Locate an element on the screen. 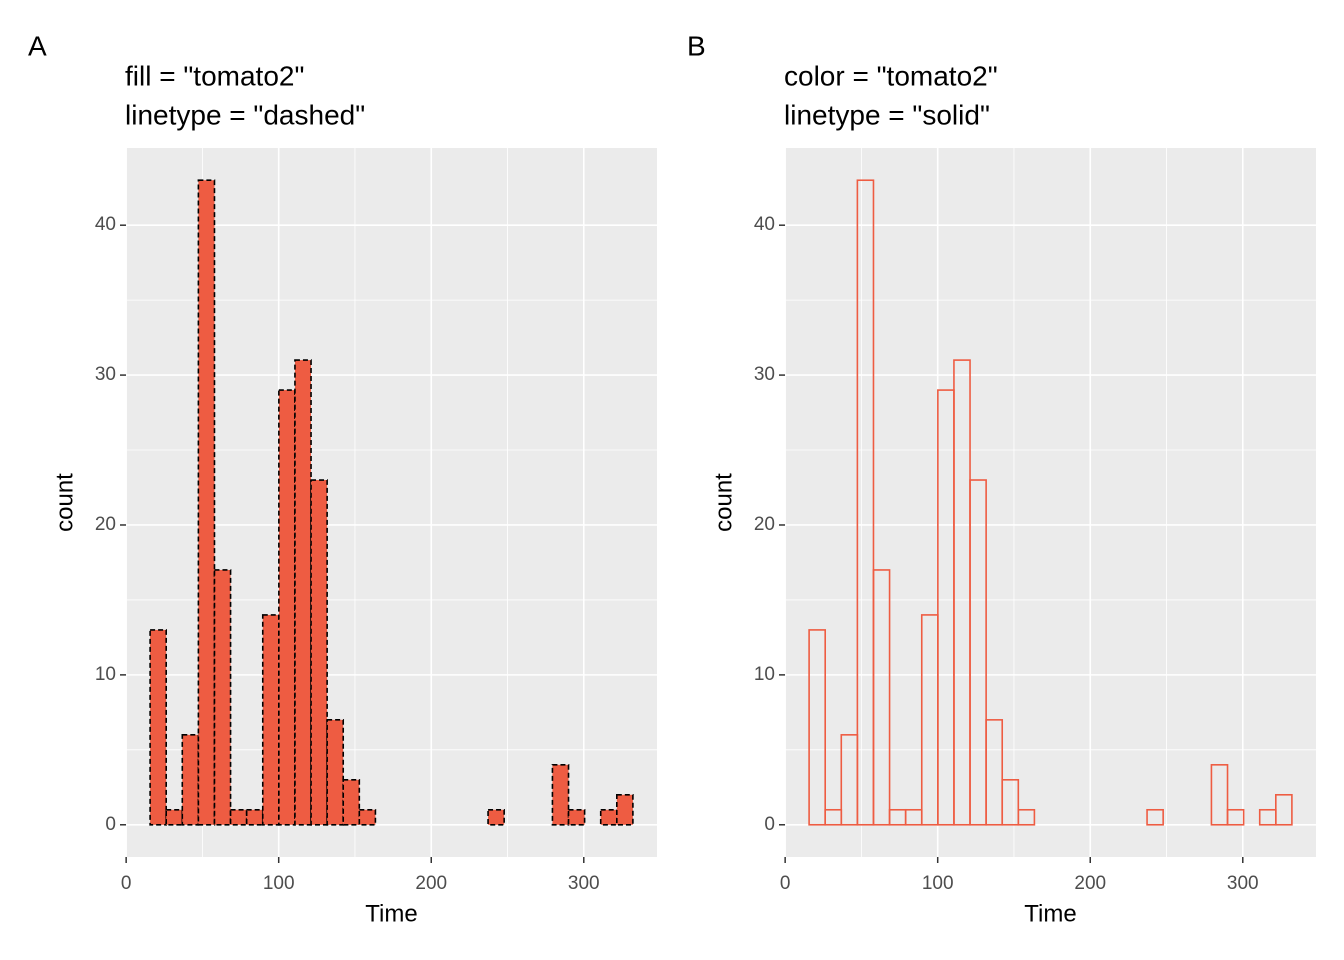  panel-tag: B is located at coordinates (696, 45).